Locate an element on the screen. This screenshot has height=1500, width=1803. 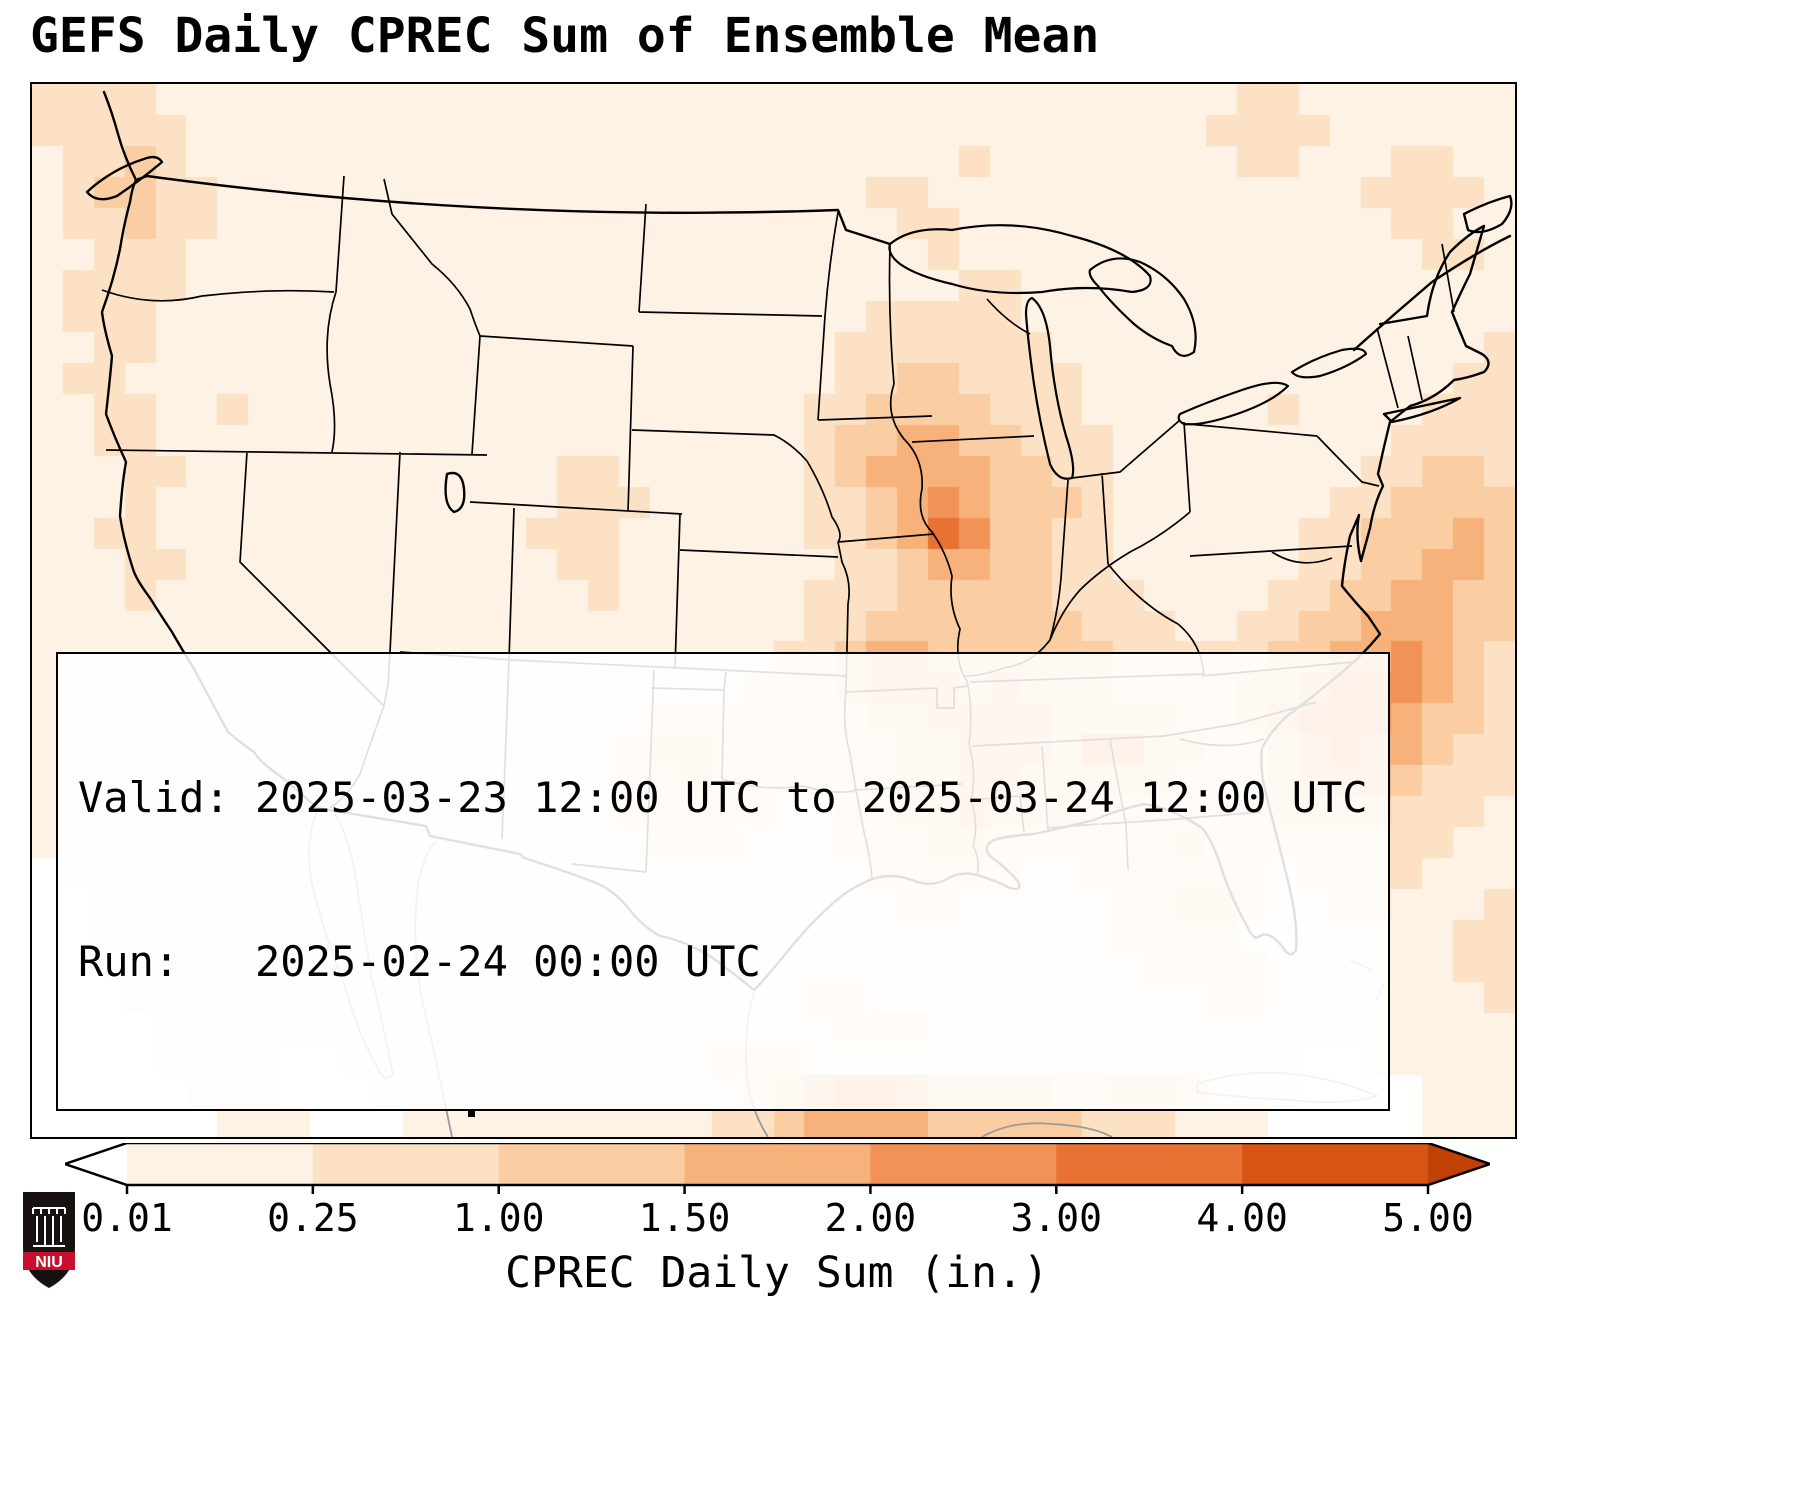
colorbar is located at coordinates (777, 1169).